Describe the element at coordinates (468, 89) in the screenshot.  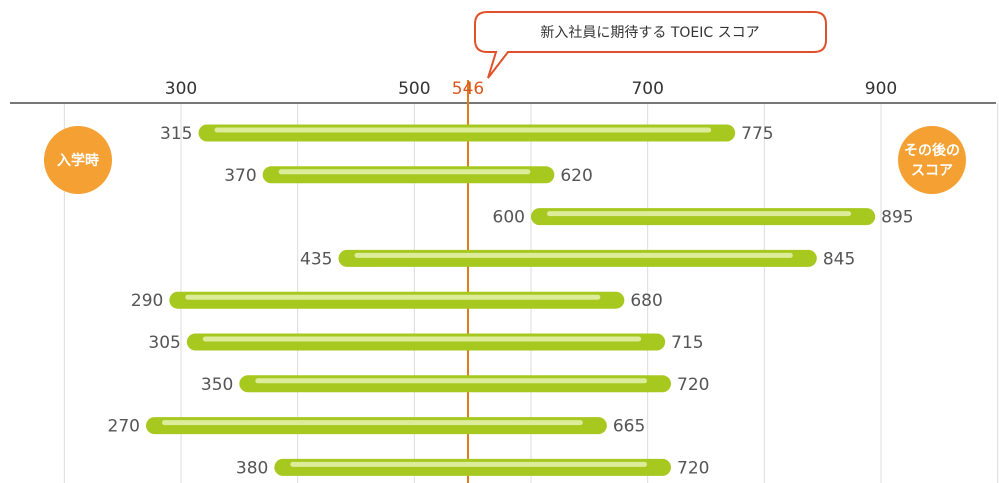
I see `marker-label: 546` at that location.